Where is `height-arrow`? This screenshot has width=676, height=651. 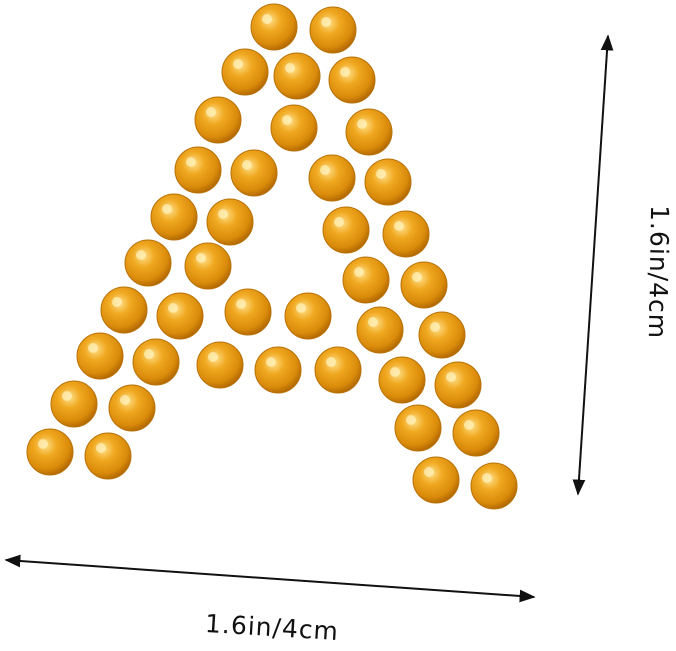
height-arrow is located at coordinates (593, 265).